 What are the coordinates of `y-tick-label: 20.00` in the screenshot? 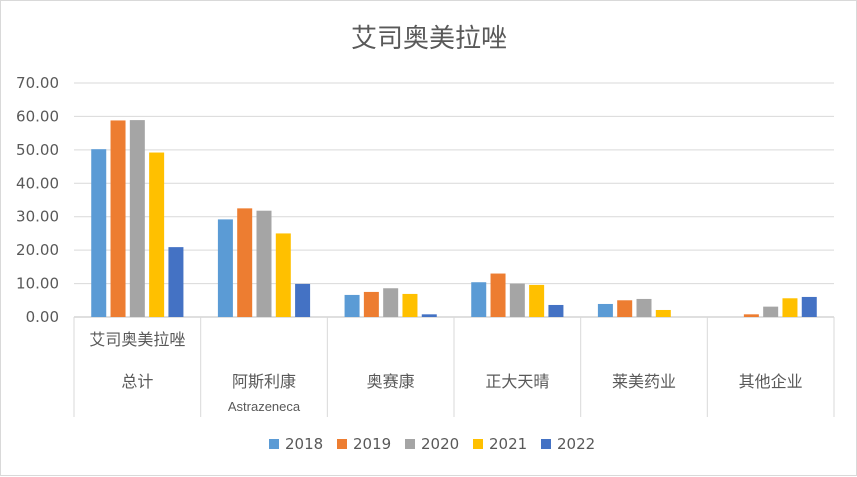 It's located at (37, 250).